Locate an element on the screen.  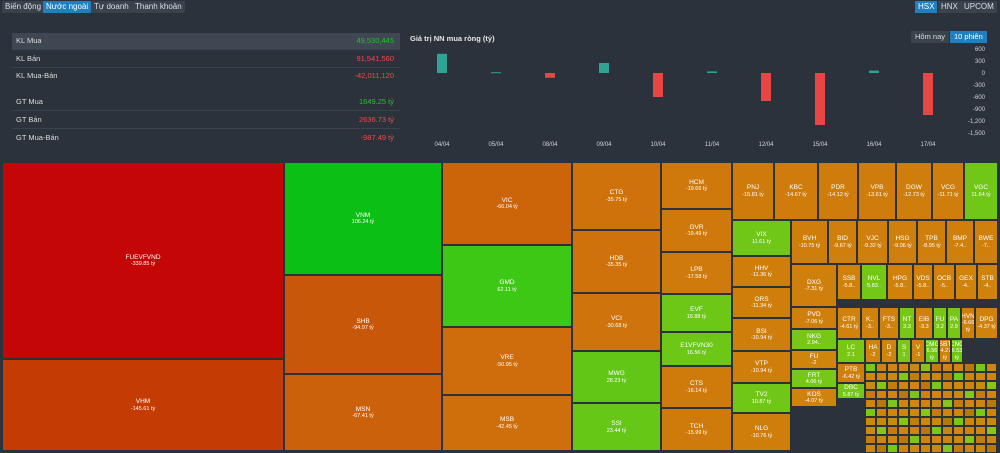
treemap-cell: NLG -10.76 tỷ is located at coordinates (761, 432).